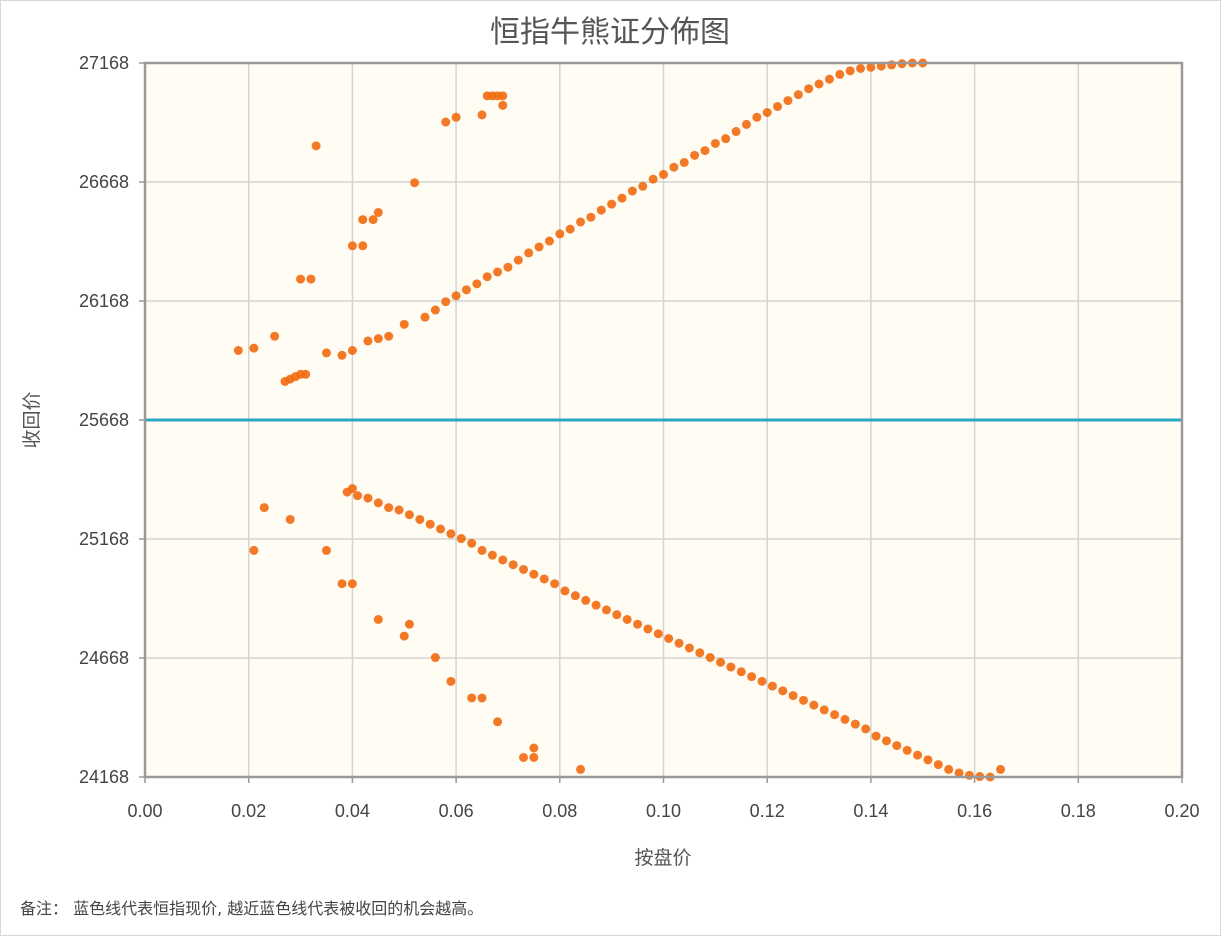  Describe the element at coordinates (252, 908) in the screenshot. I see `footnote: 备注： 蓝色线代表恒指现价, 越近蓝色线代表被收回的机会越高。` at that location.